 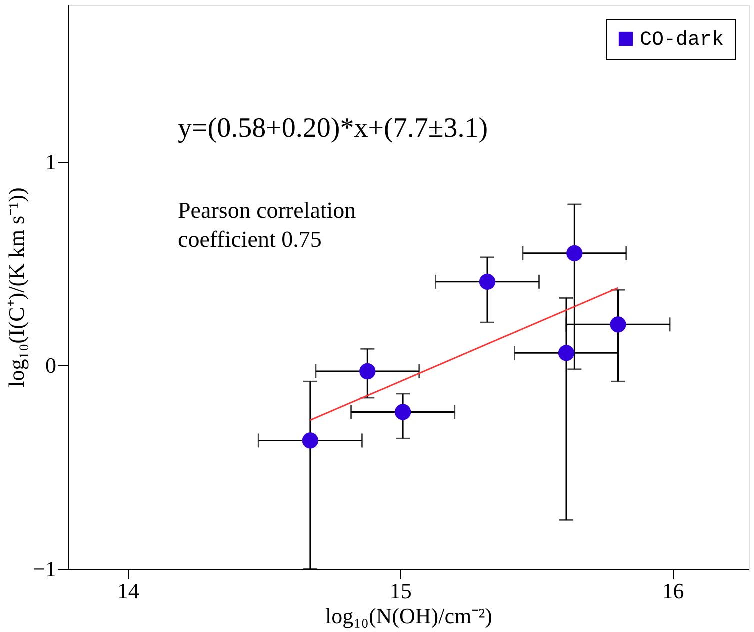 I want to click on y-axis-title: log₁₀(I(C⁺)/(K km s⁻¹)), so click(x=17, y=288).